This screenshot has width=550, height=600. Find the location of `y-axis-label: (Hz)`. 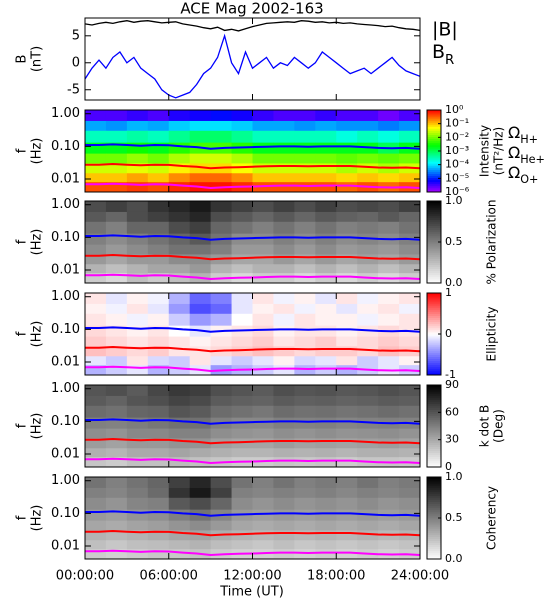

y-axis-label: (Hz) is located at coordinates (37, 242).